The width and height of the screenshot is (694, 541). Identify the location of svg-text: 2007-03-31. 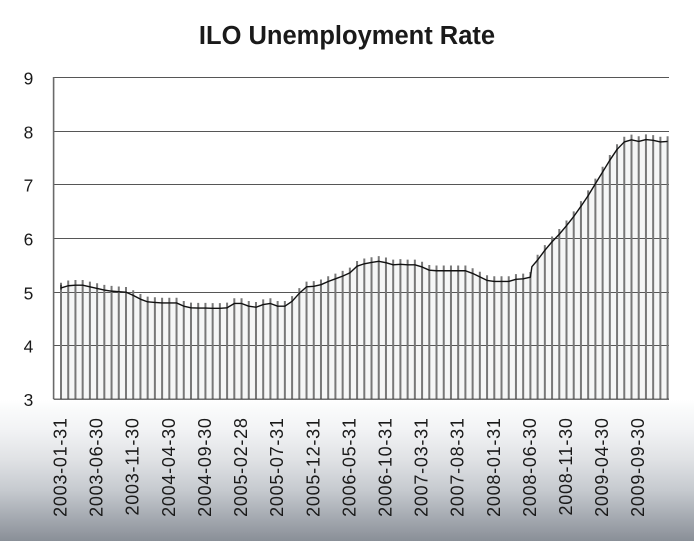
(422, 467).